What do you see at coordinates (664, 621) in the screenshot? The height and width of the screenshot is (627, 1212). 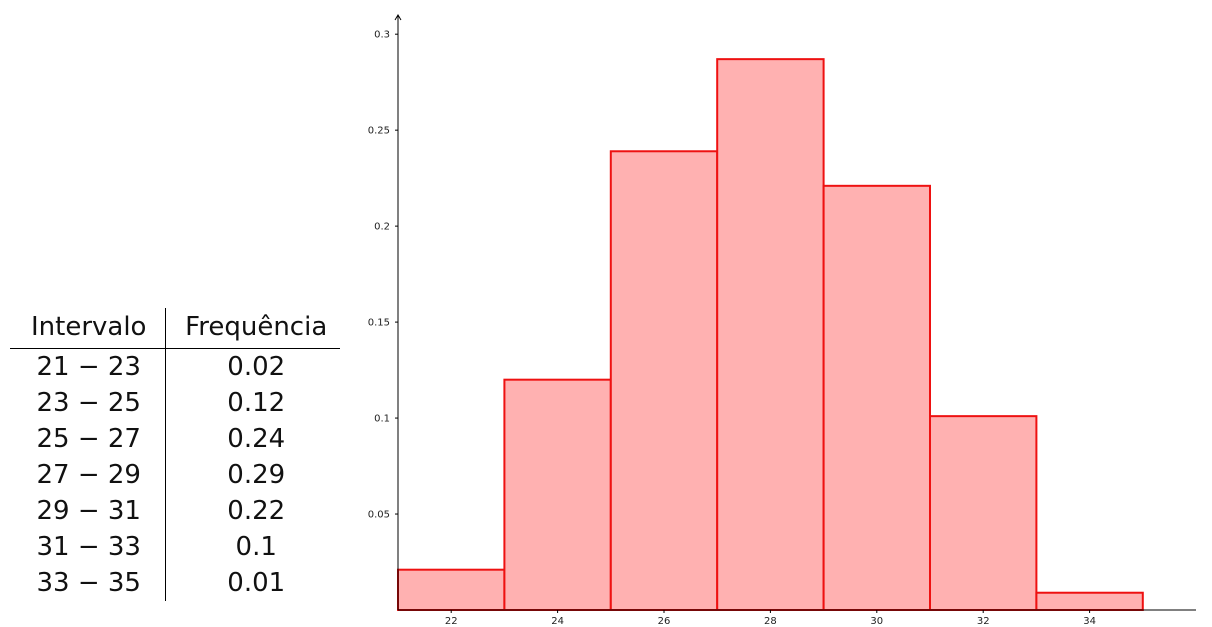 I see `x-tick-label: 26` at bounding box center [664, 621].